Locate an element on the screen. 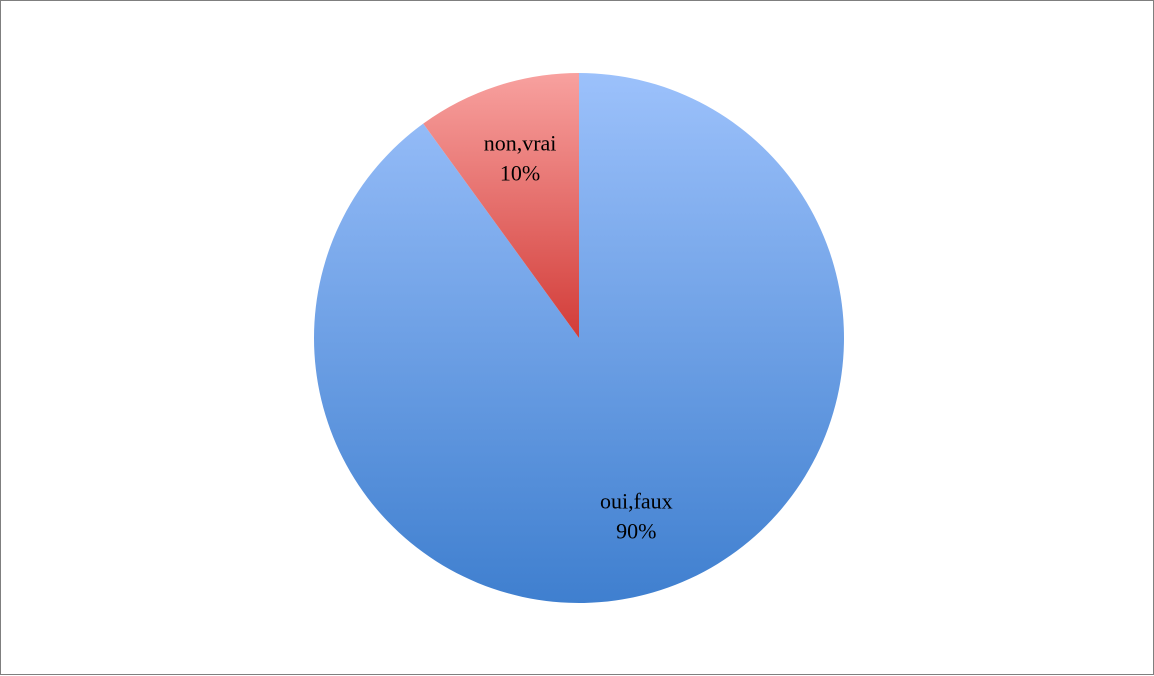 The height and width of the screenshot is (676, 1154). slice-category-label: oui,faux is located at coordinates (636, 500).